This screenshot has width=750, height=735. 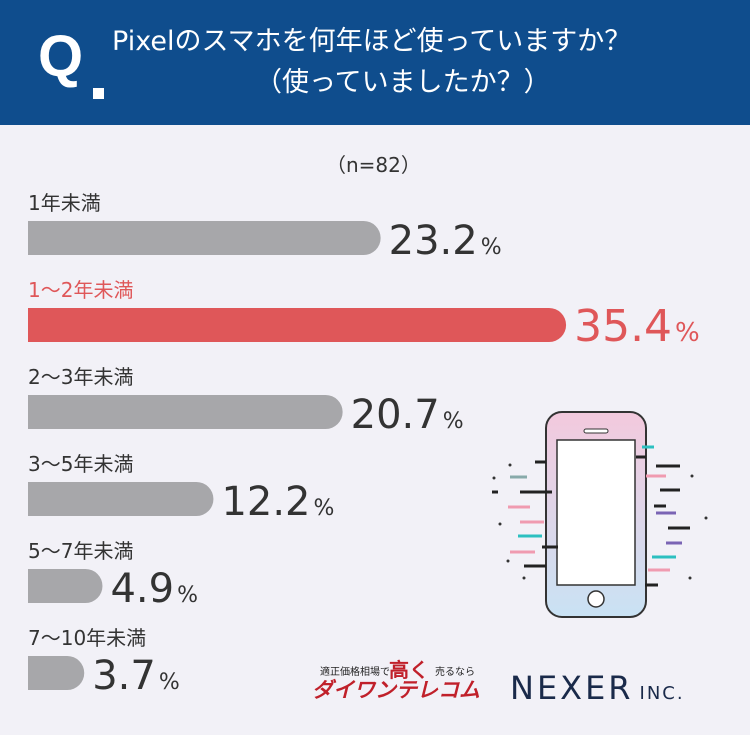 I want to click on value-label: 4.9%, so click(x=154, y=589).